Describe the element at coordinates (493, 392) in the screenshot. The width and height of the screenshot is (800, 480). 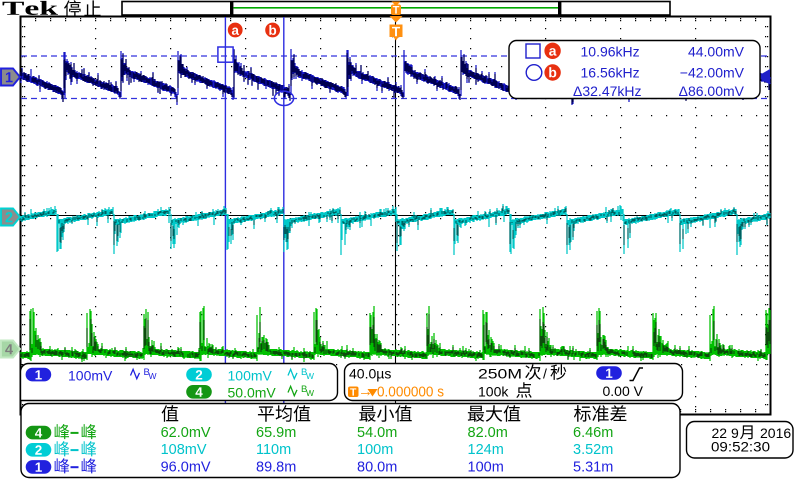
I see `svg-text: 100k` at that location.